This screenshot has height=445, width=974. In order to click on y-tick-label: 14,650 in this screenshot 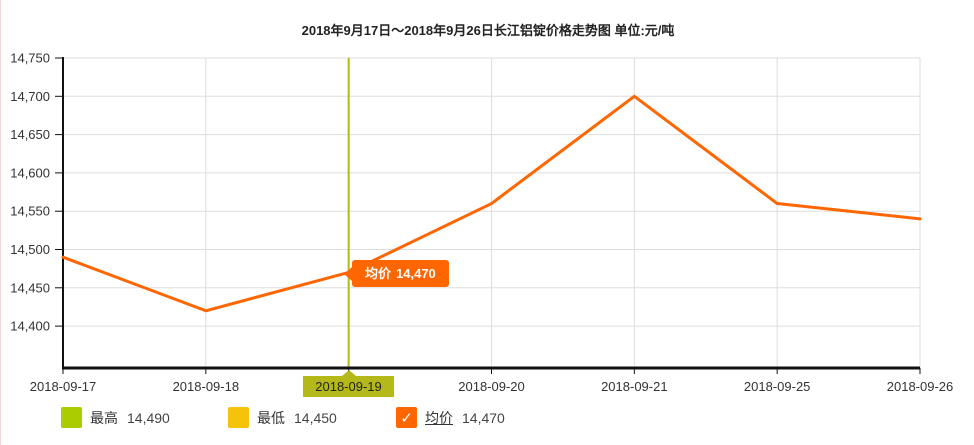, I will do `click(30, 134)`.